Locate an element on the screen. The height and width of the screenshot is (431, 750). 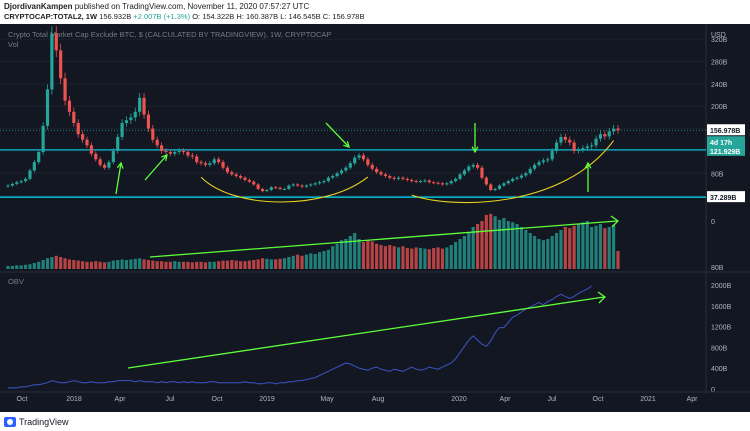
price-tick-label: 240B is located at coordinates (719, 85).